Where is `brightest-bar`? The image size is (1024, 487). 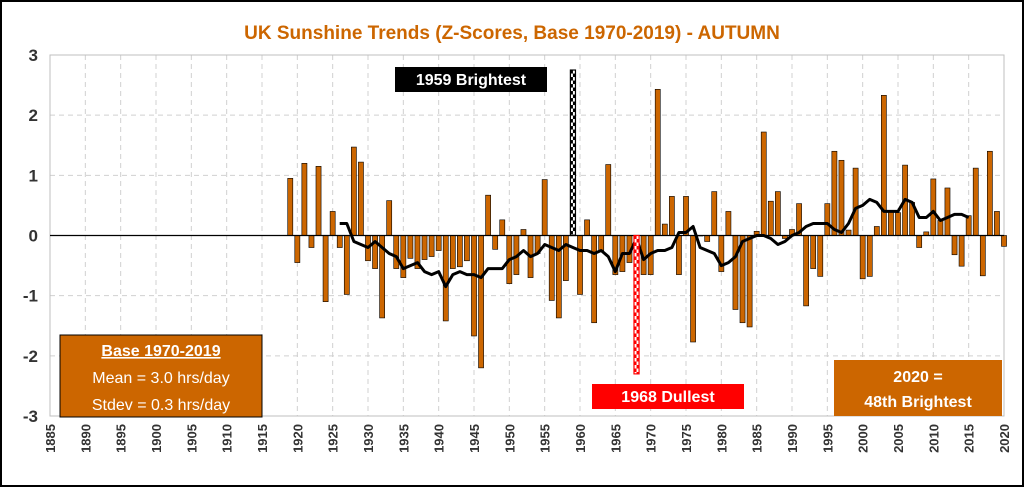 brightest-bar is located at coordinates (573, 153).